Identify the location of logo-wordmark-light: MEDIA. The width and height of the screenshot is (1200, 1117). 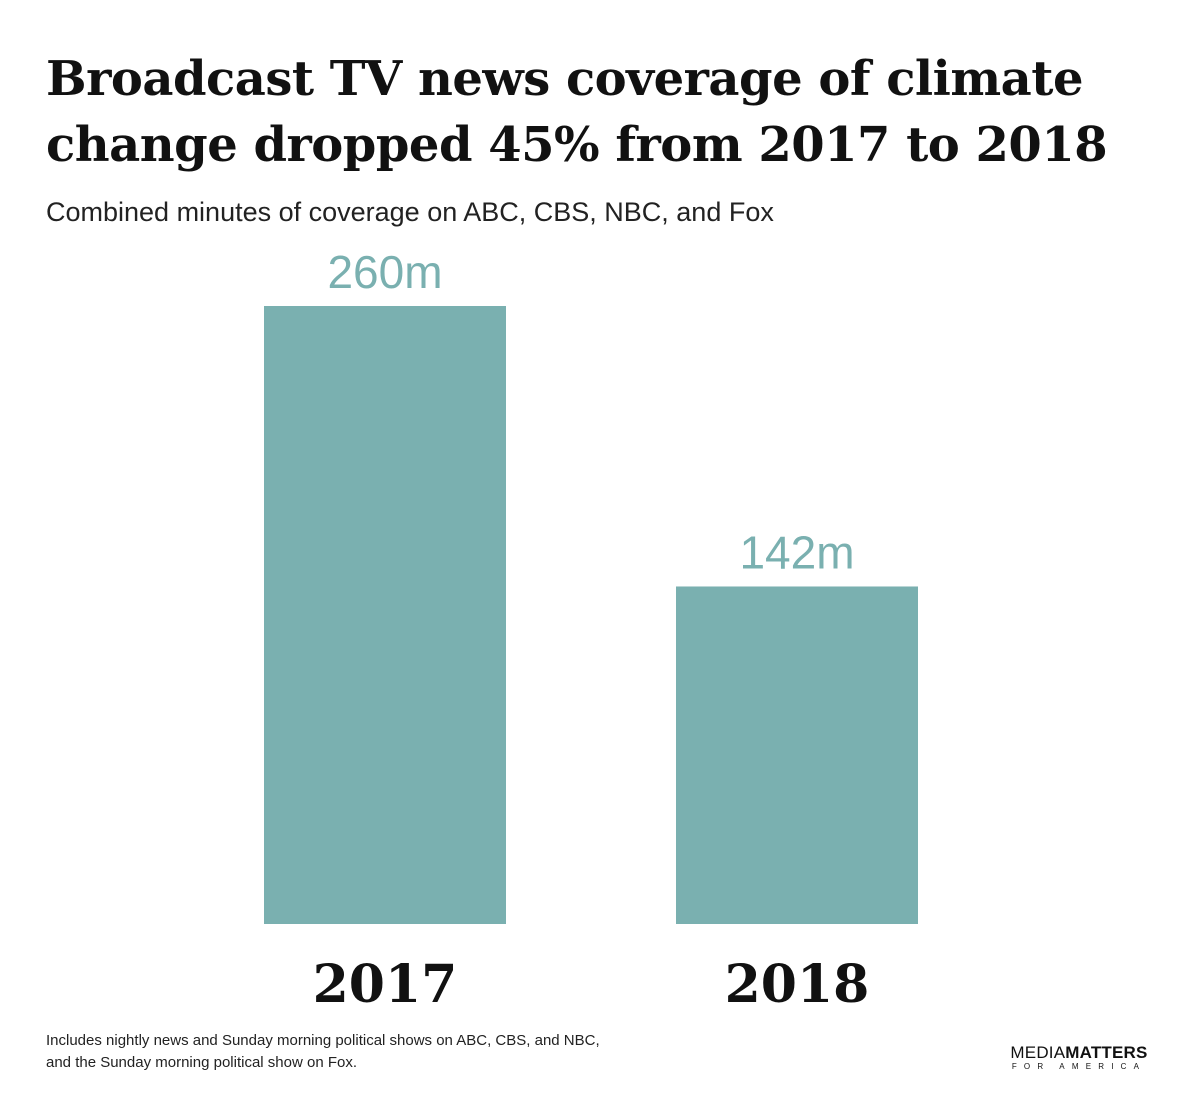
(1038, 1052).